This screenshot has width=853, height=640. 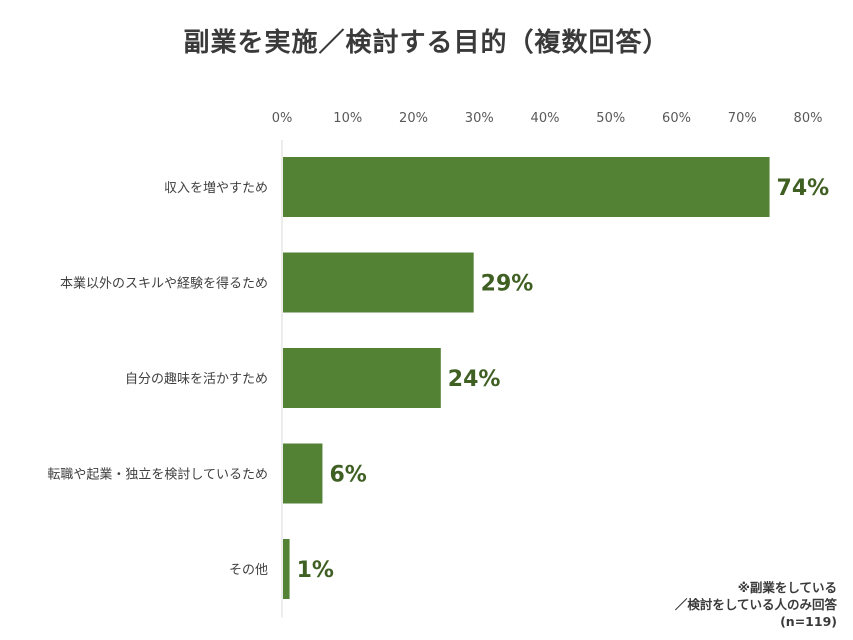 I want to click on data-label: 6%, so click(x=347, y=475).